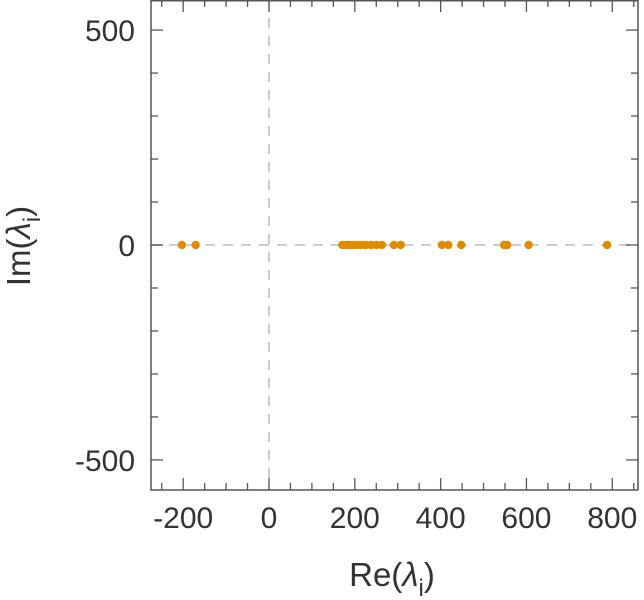 This screenshot has height=600, width=644. Describe the element at coordinates (612, 518) in the screenshot. I see `x-tick-label: 800` at that location.